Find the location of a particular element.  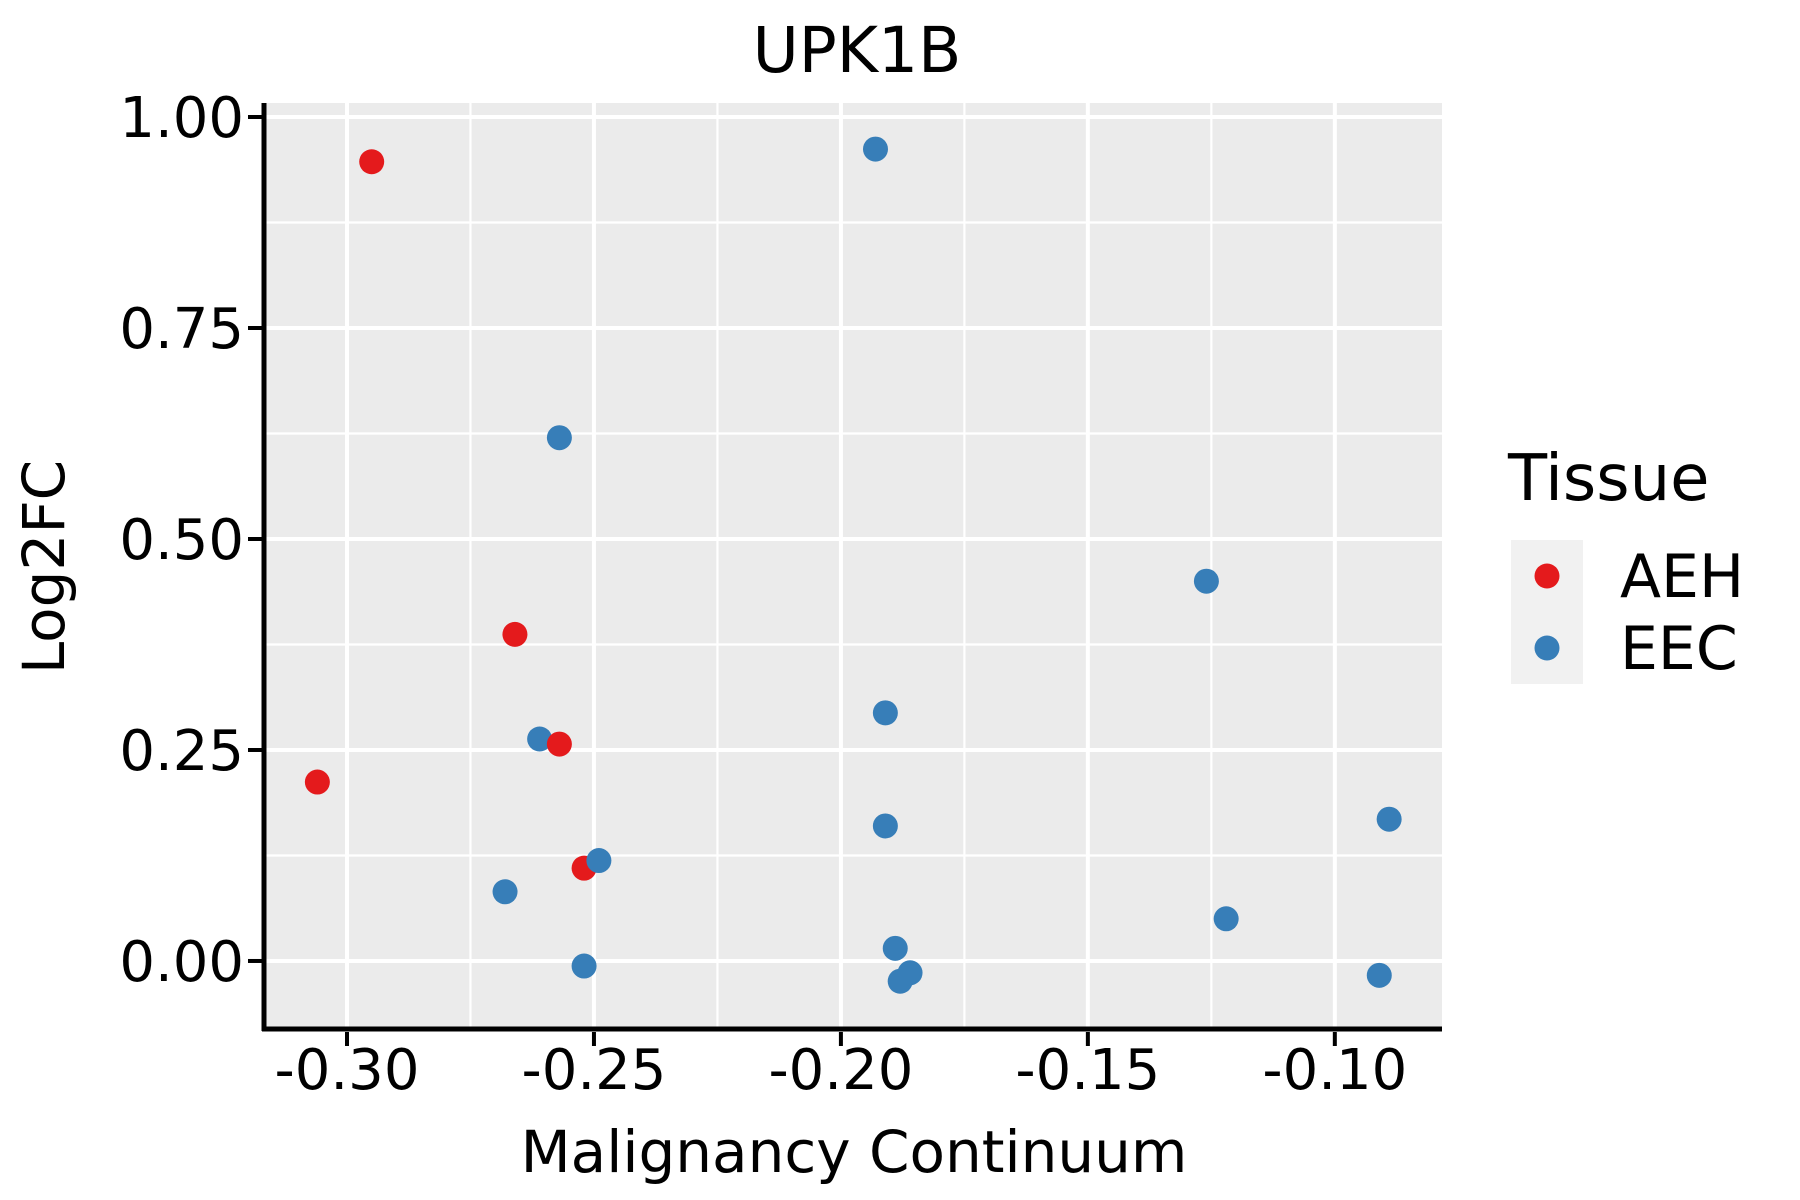

legend-marker-eec-icon is located at coordinates (1547, 648).